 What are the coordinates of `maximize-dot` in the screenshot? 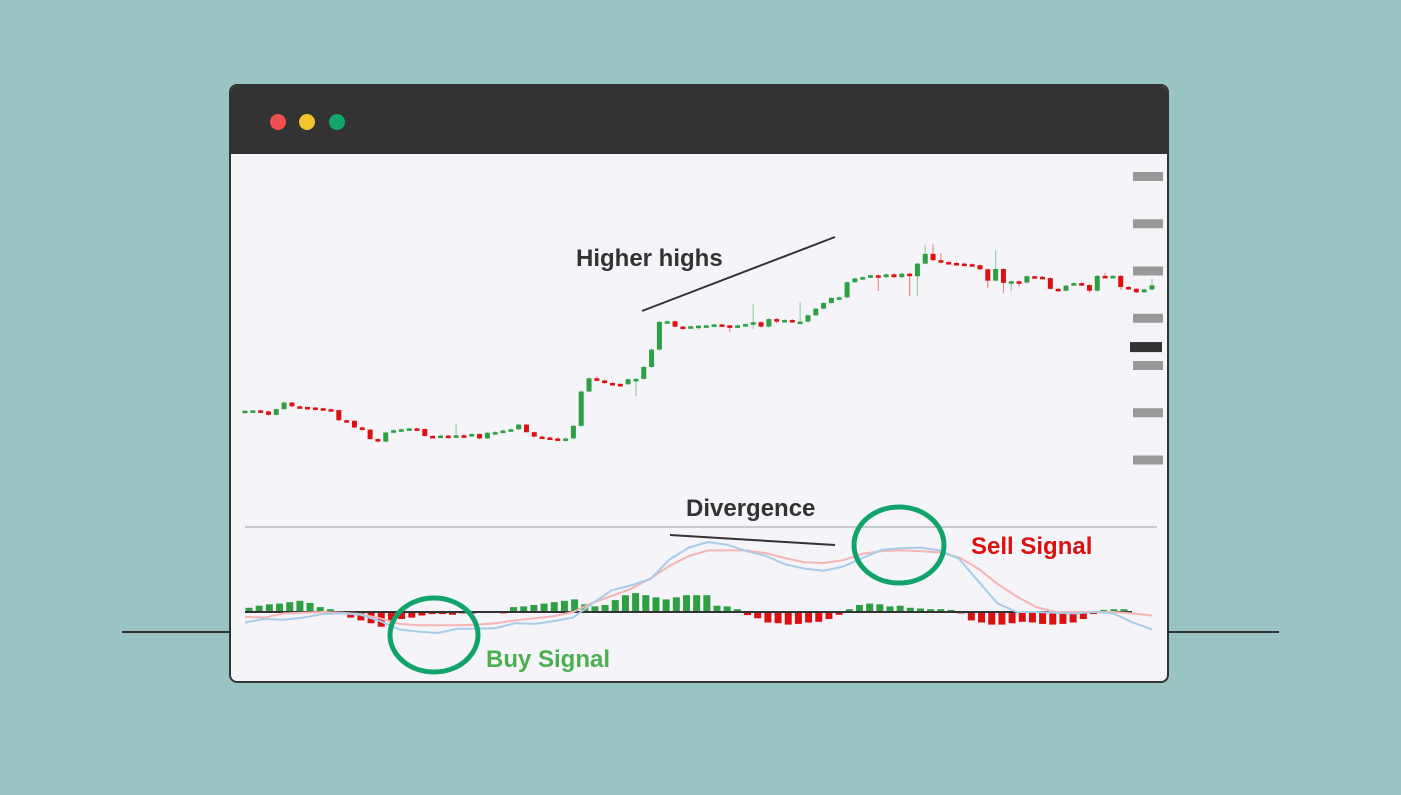 It's located at (337, 122).